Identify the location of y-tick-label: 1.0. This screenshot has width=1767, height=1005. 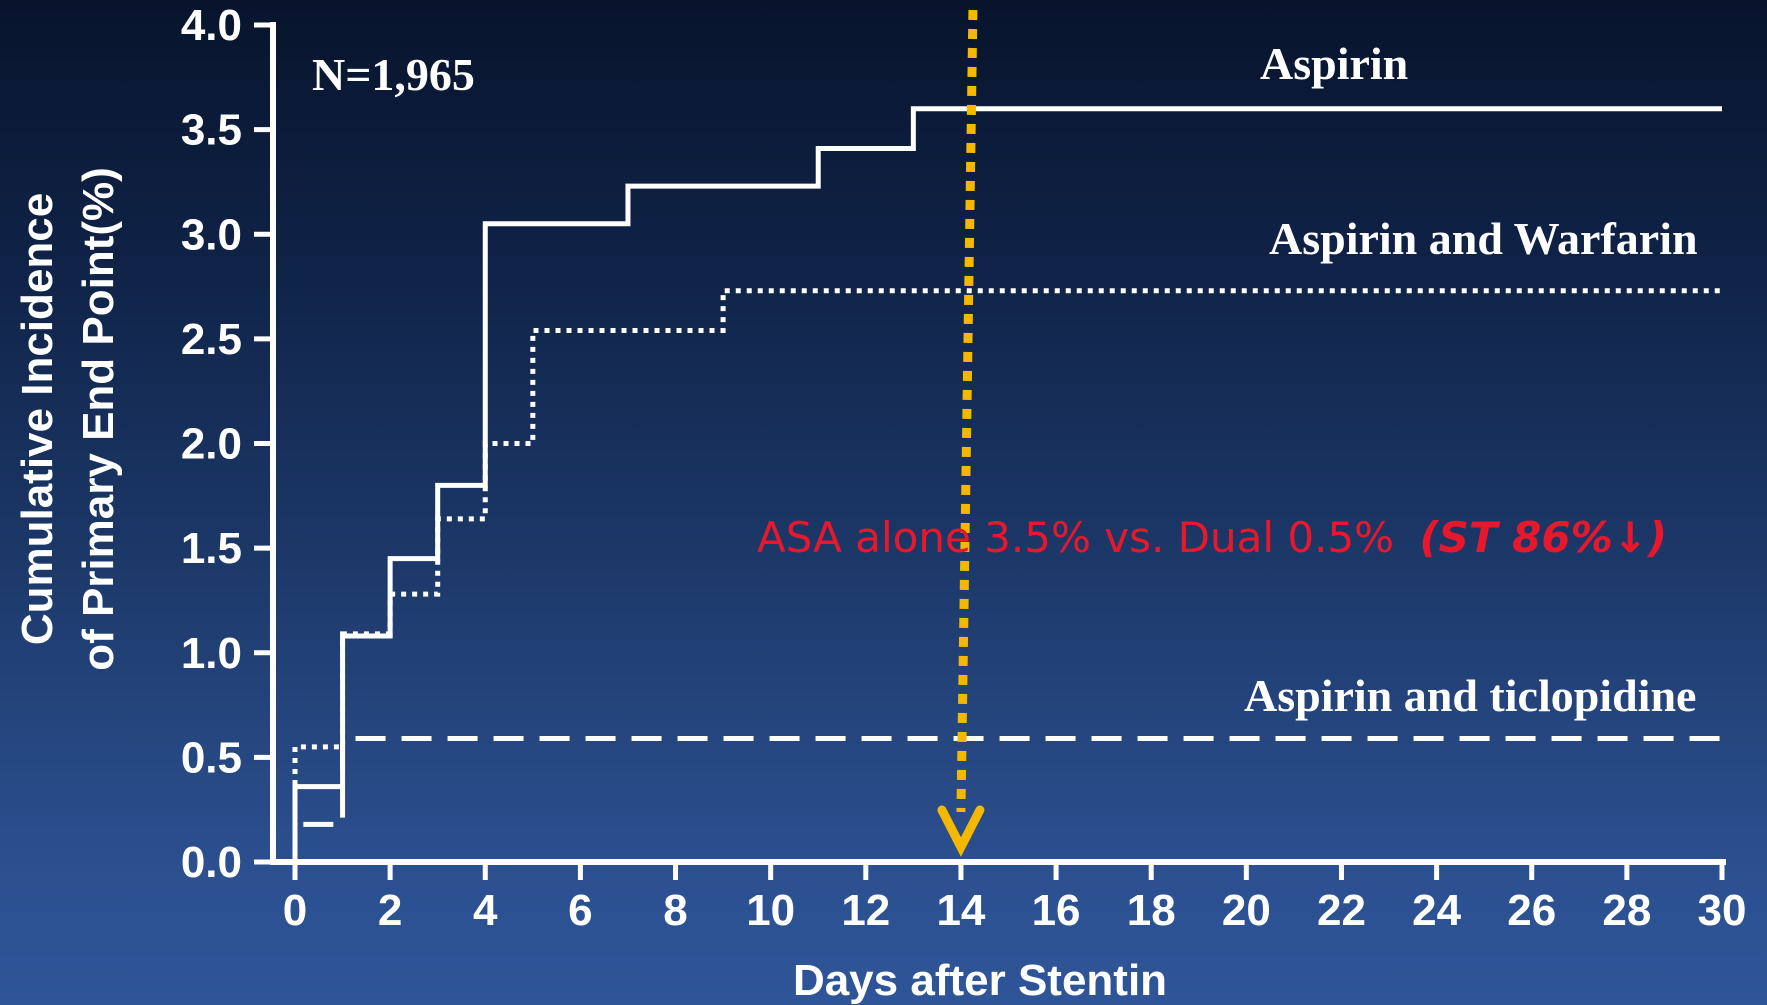
(211, 653).